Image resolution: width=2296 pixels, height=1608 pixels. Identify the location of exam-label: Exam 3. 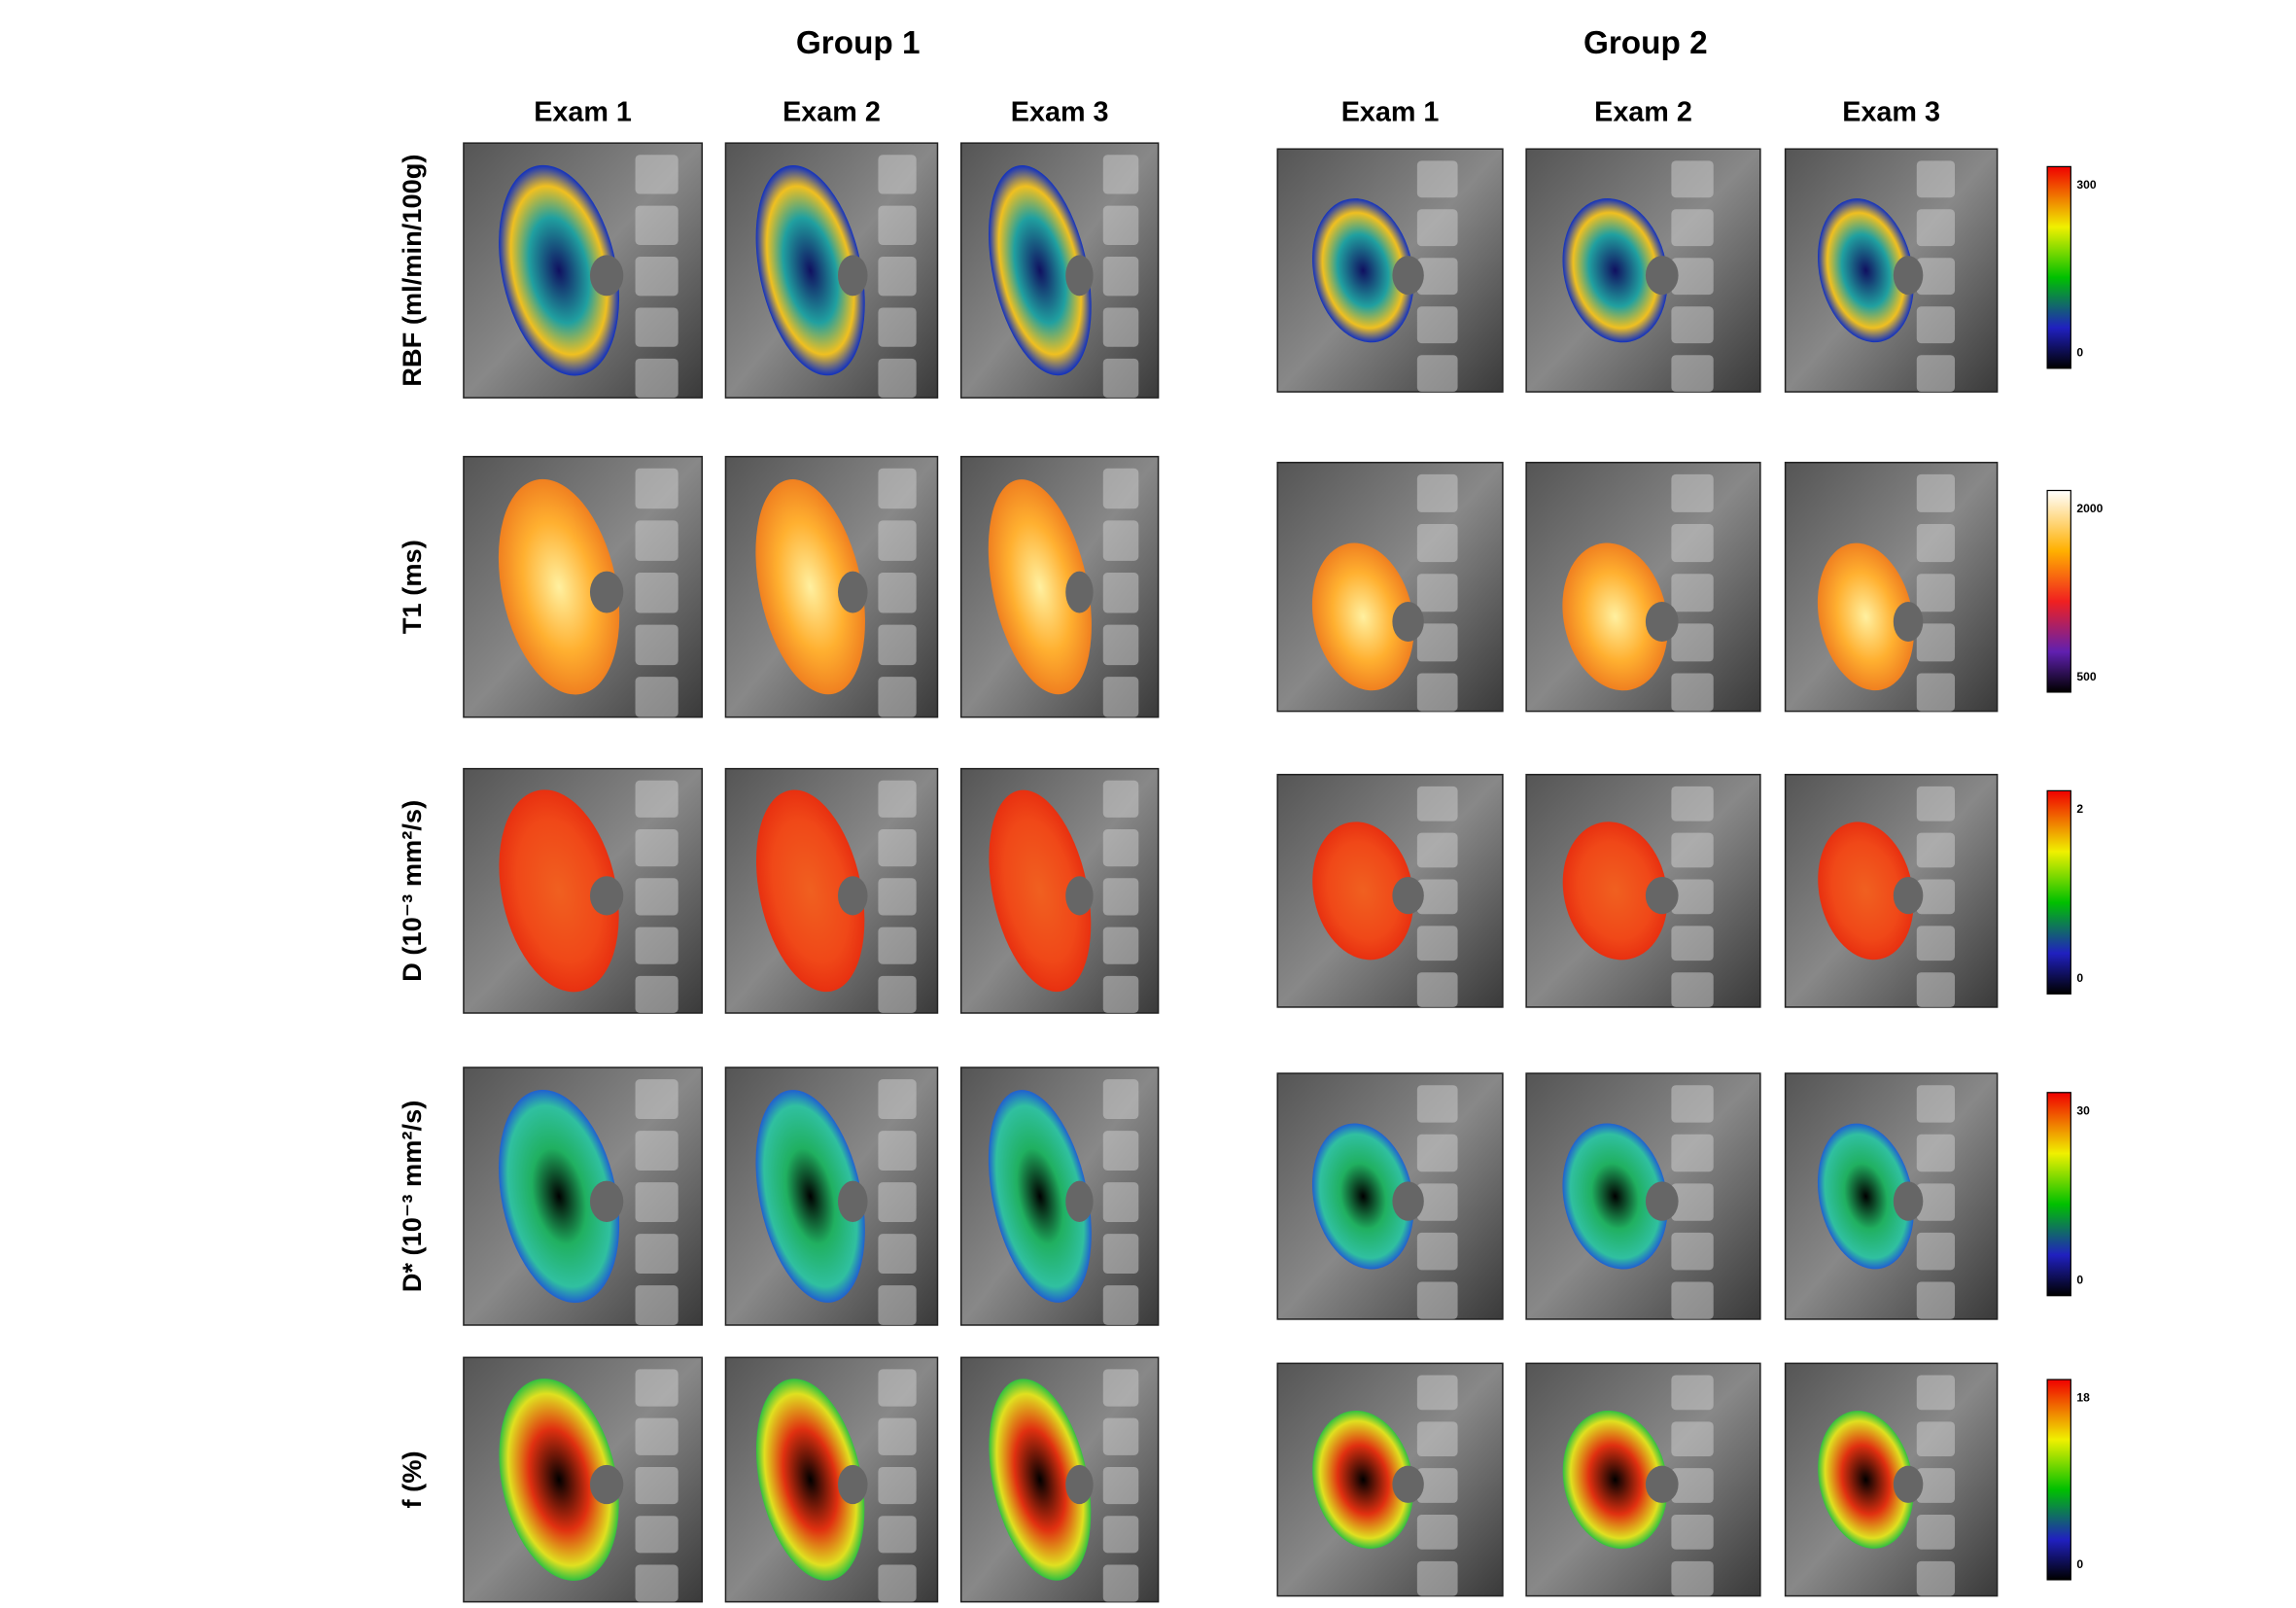
(1891, 111).